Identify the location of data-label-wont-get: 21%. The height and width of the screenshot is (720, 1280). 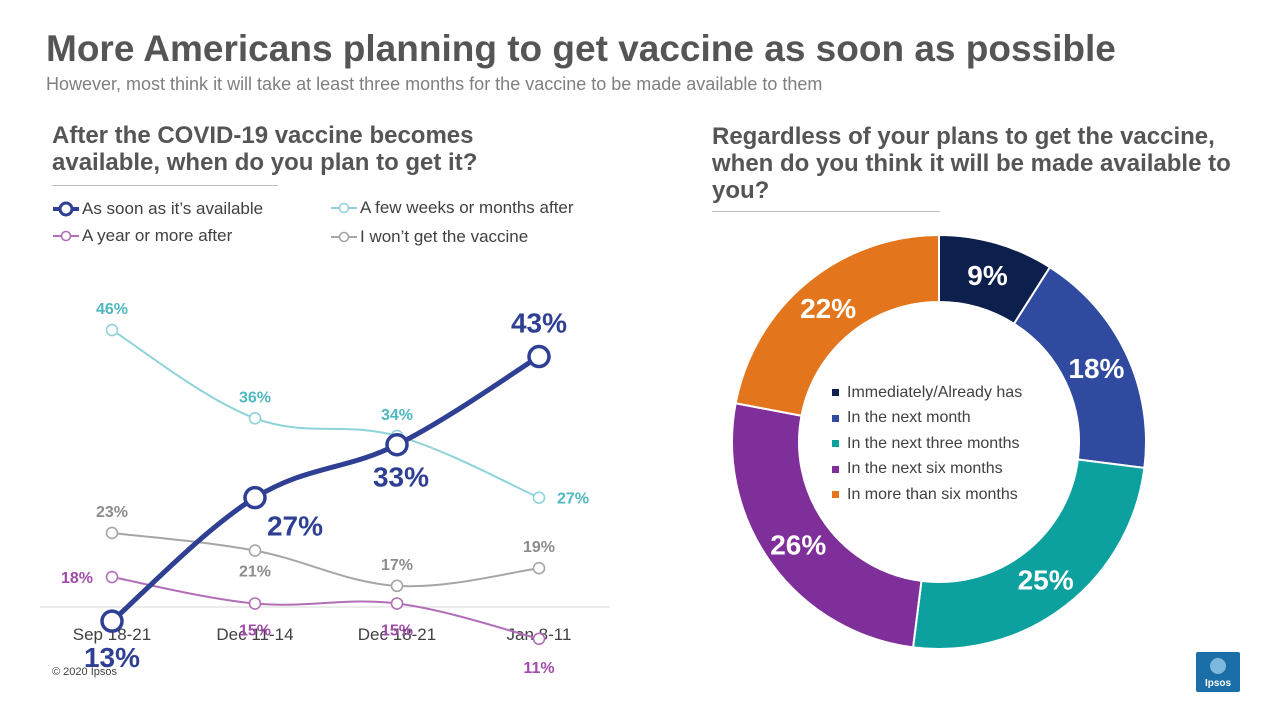
(255, 572).